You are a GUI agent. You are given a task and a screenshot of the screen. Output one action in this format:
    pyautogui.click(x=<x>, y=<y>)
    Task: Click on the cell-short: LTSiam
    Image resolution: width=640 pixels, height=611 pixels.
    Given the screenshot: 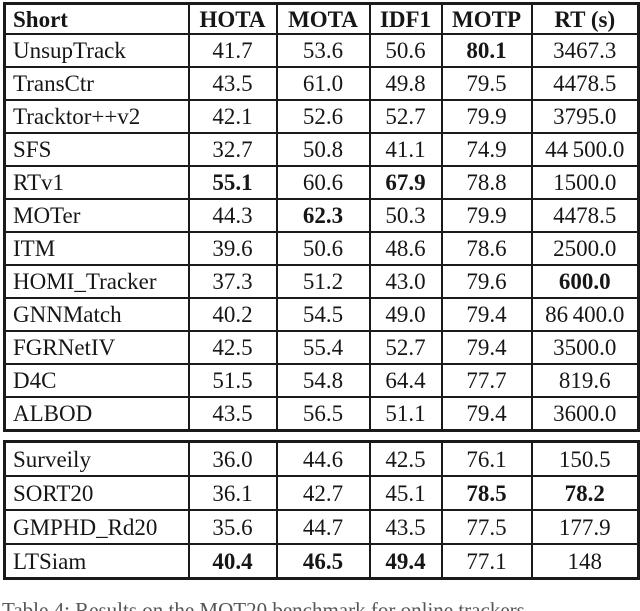 What is the action you would take?
    pyautogui.click(x=96, y=561)
    